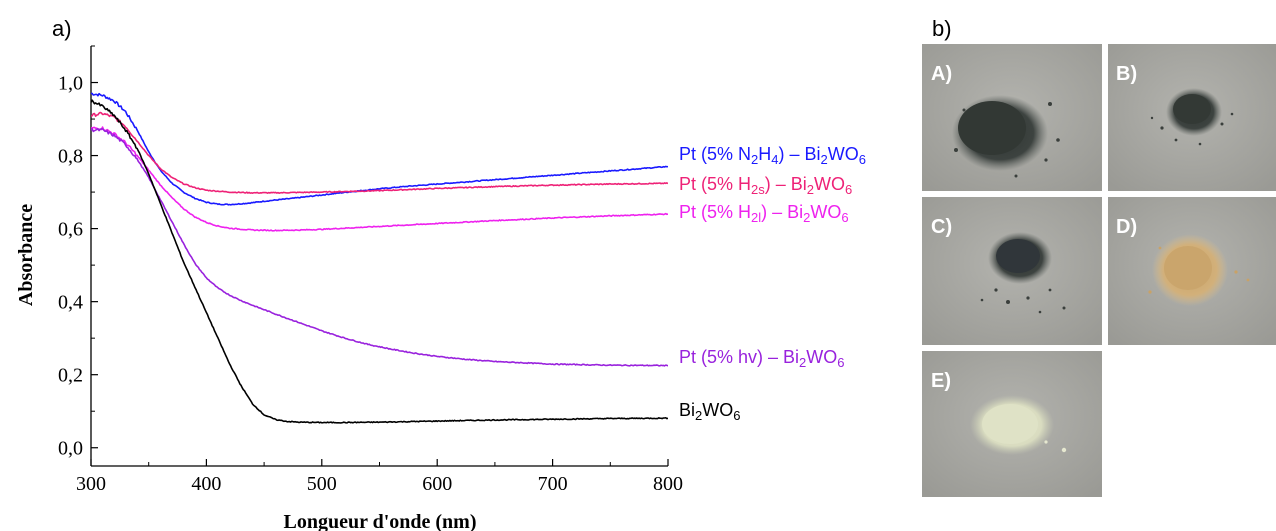 This screenshot has height=531, width=1276. What do you see at coordinates (70, 376) in the screenshot?
I see `y-tick-label: 0,2` at bounding box center [70, 376].